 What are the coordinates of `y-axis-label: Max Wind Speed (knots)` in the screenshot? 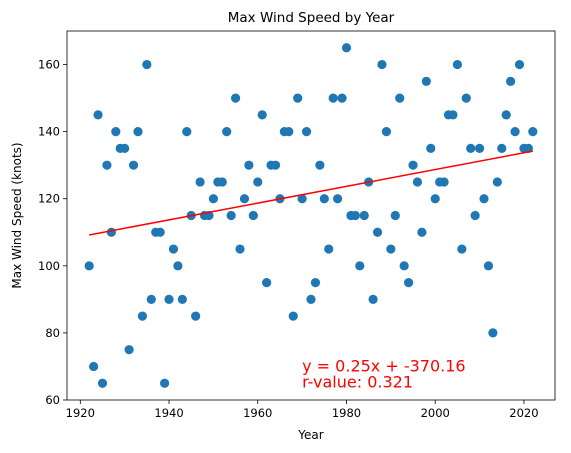 It's located at (17, 215).